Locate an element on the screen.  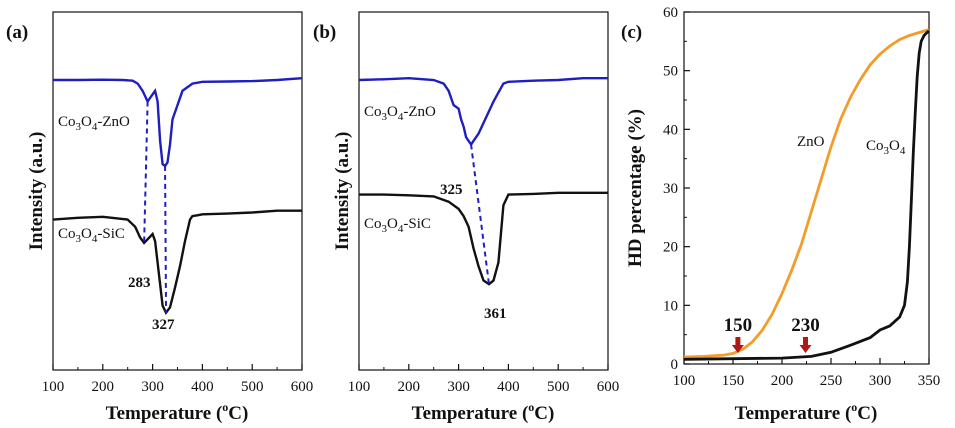
panel-c-ytick-label-20: 20 is located at coordinates (670, 248).